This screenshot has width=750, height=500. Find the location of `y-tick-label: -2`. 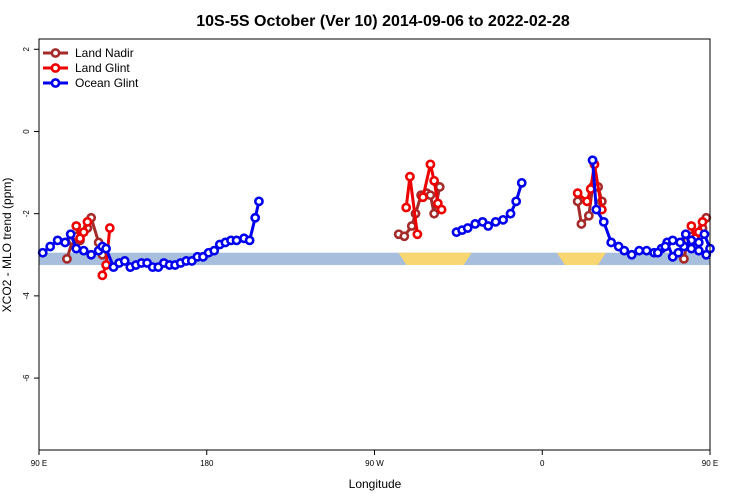

y-tick-label: -2 is located at coordinates (26, 214).